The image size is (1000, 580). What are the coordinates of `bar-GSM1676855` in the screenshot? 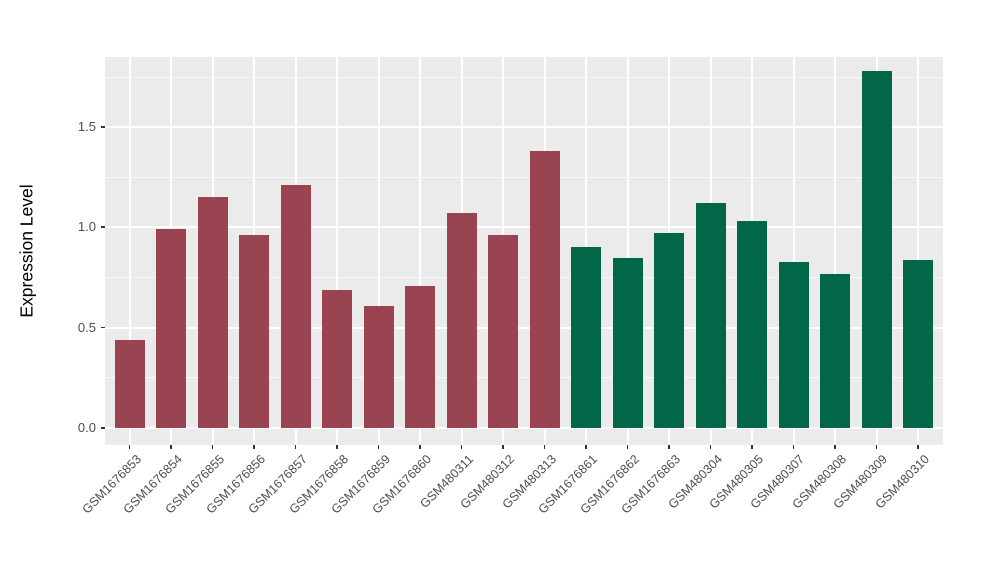 It's located at (212, 312).